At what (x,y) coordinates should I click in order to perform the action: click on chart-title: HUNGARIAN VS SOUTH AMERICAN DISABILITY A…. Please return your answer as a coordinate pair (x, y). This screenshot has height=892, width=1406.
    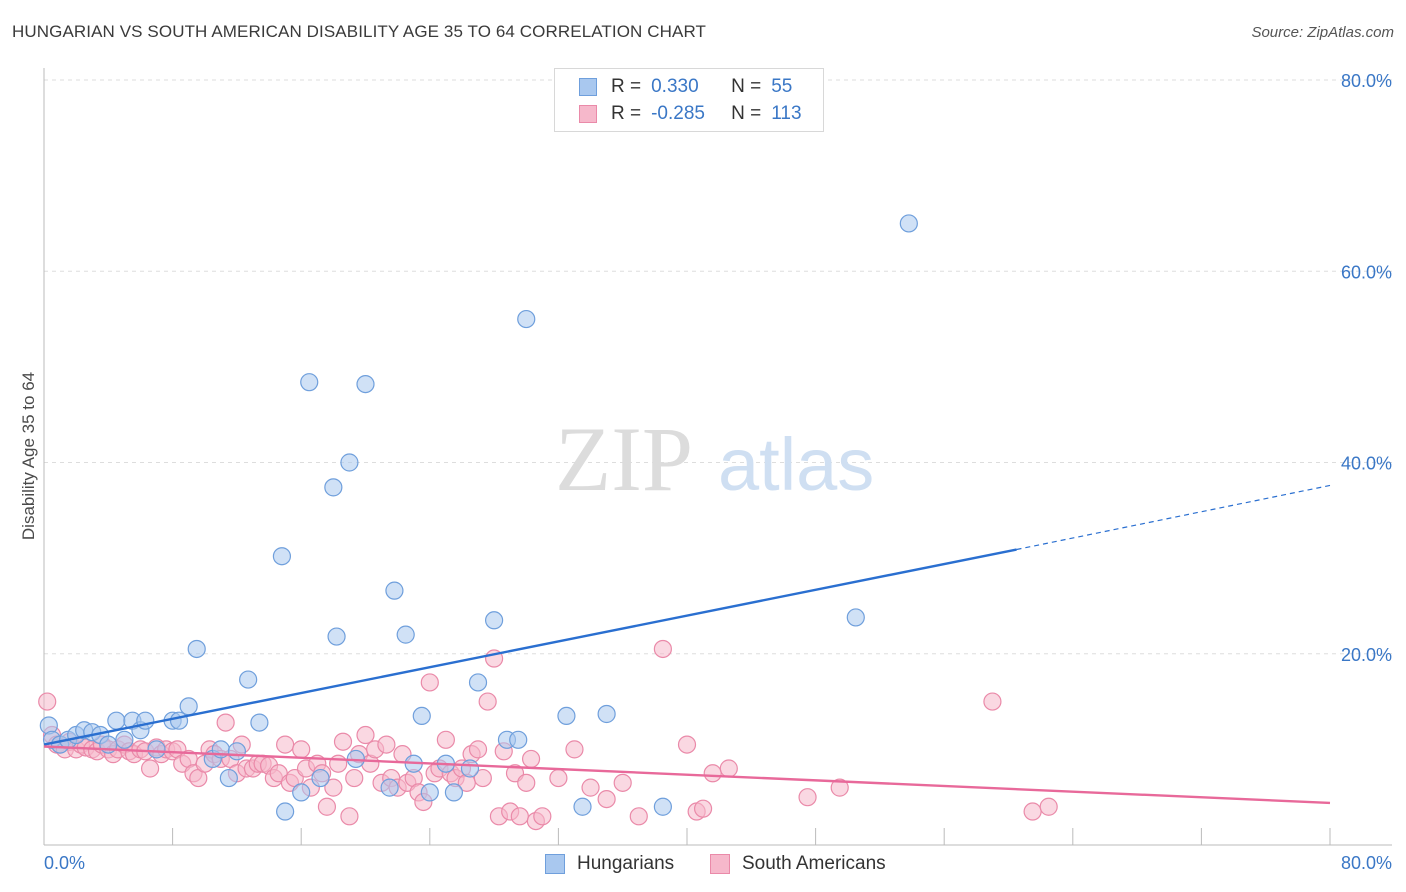
    Looking at the image, I should click on (359, 31).